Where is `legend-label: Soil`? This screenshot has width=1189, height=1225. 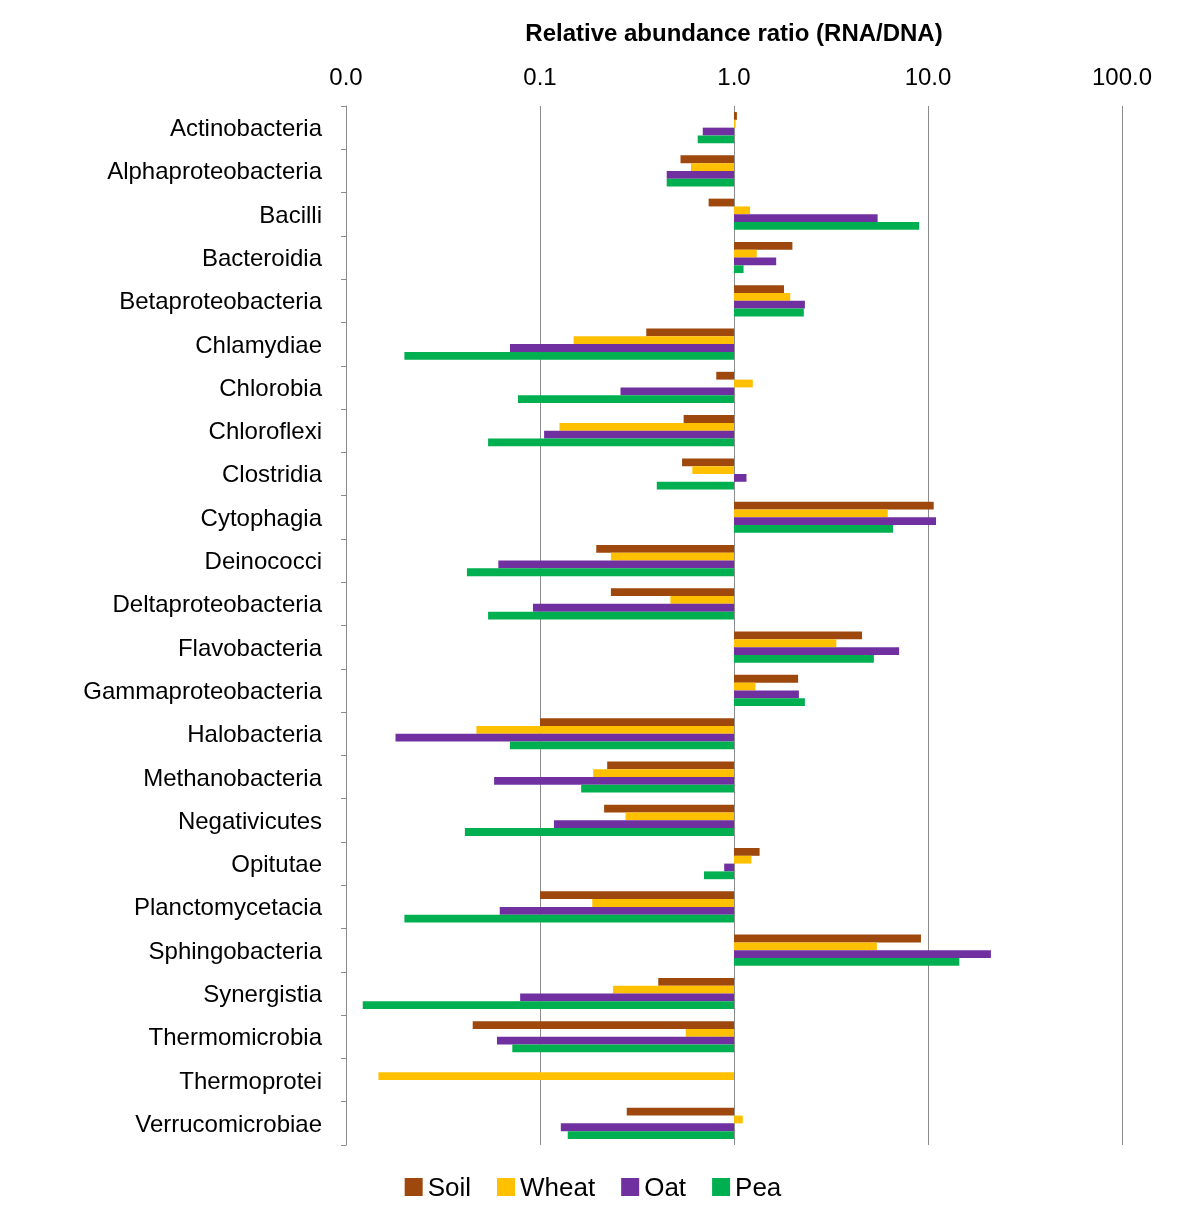 legend-label: Soil is located at coordinates (449, 1187).